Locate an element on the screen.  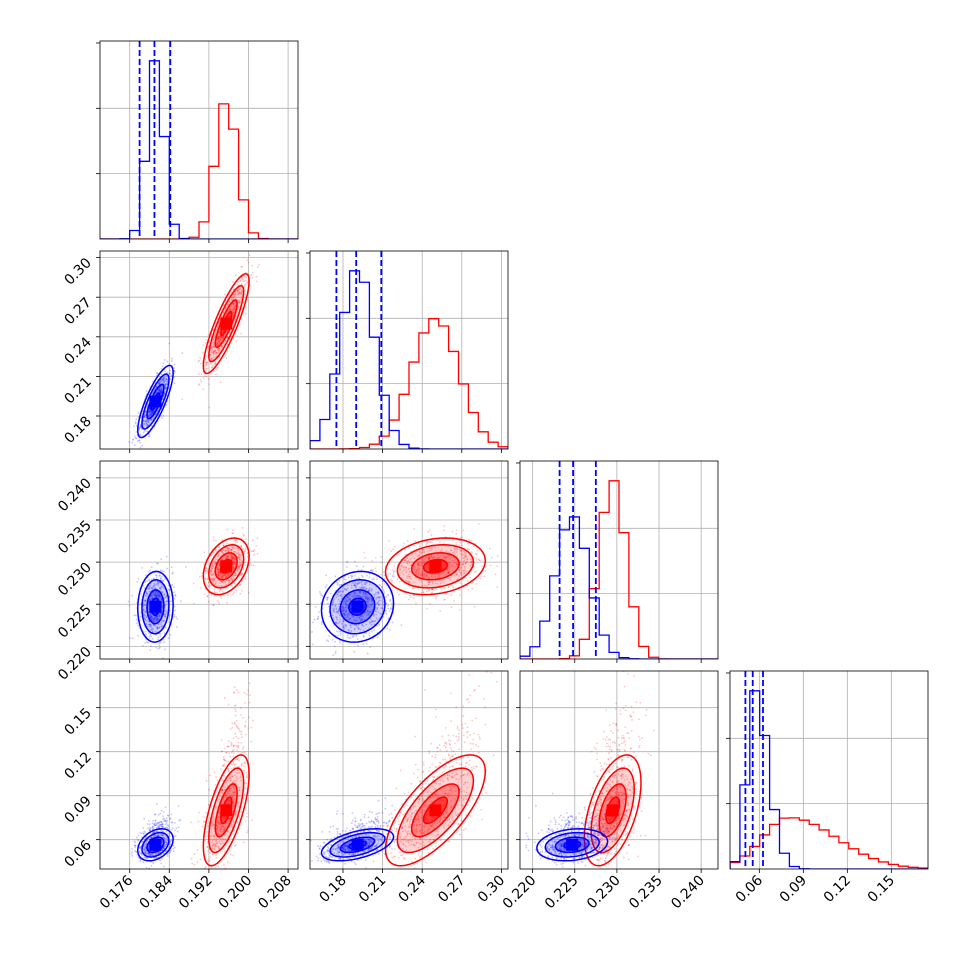
y-tick-label: 0.230 is located at coordinates (75, 580).